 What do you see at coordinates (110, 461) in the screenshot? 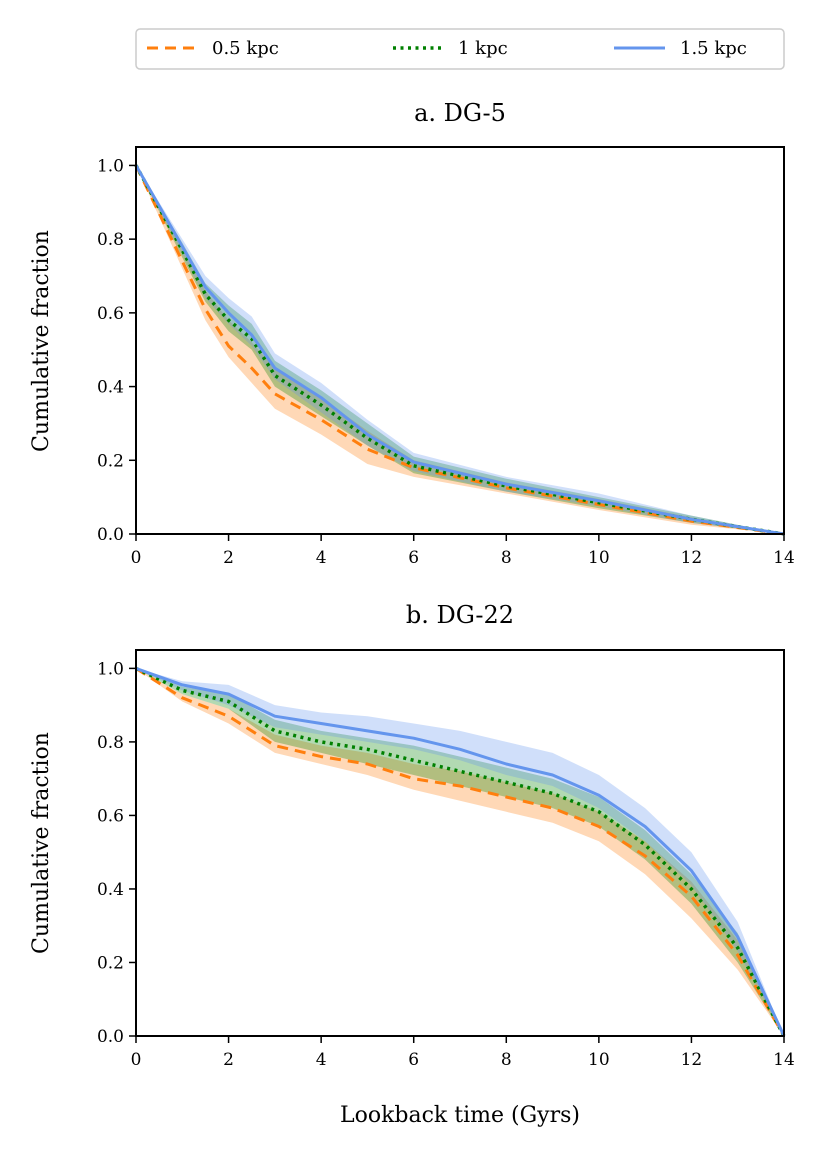
I see `panel-a-ytick-label-1: 0.2` at bounding box center [110, 461].